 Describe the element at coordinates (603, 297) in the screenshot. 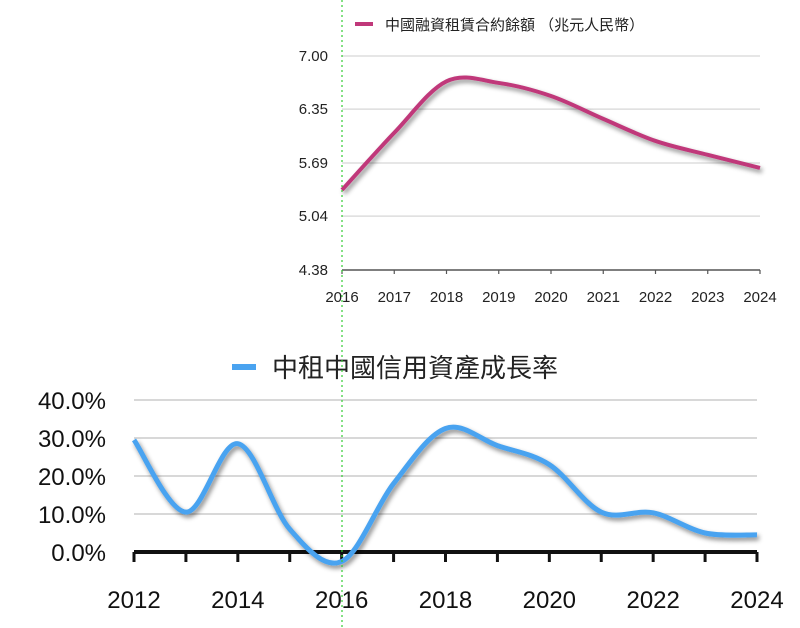

I see `x-tick-label: 2021` at that location.